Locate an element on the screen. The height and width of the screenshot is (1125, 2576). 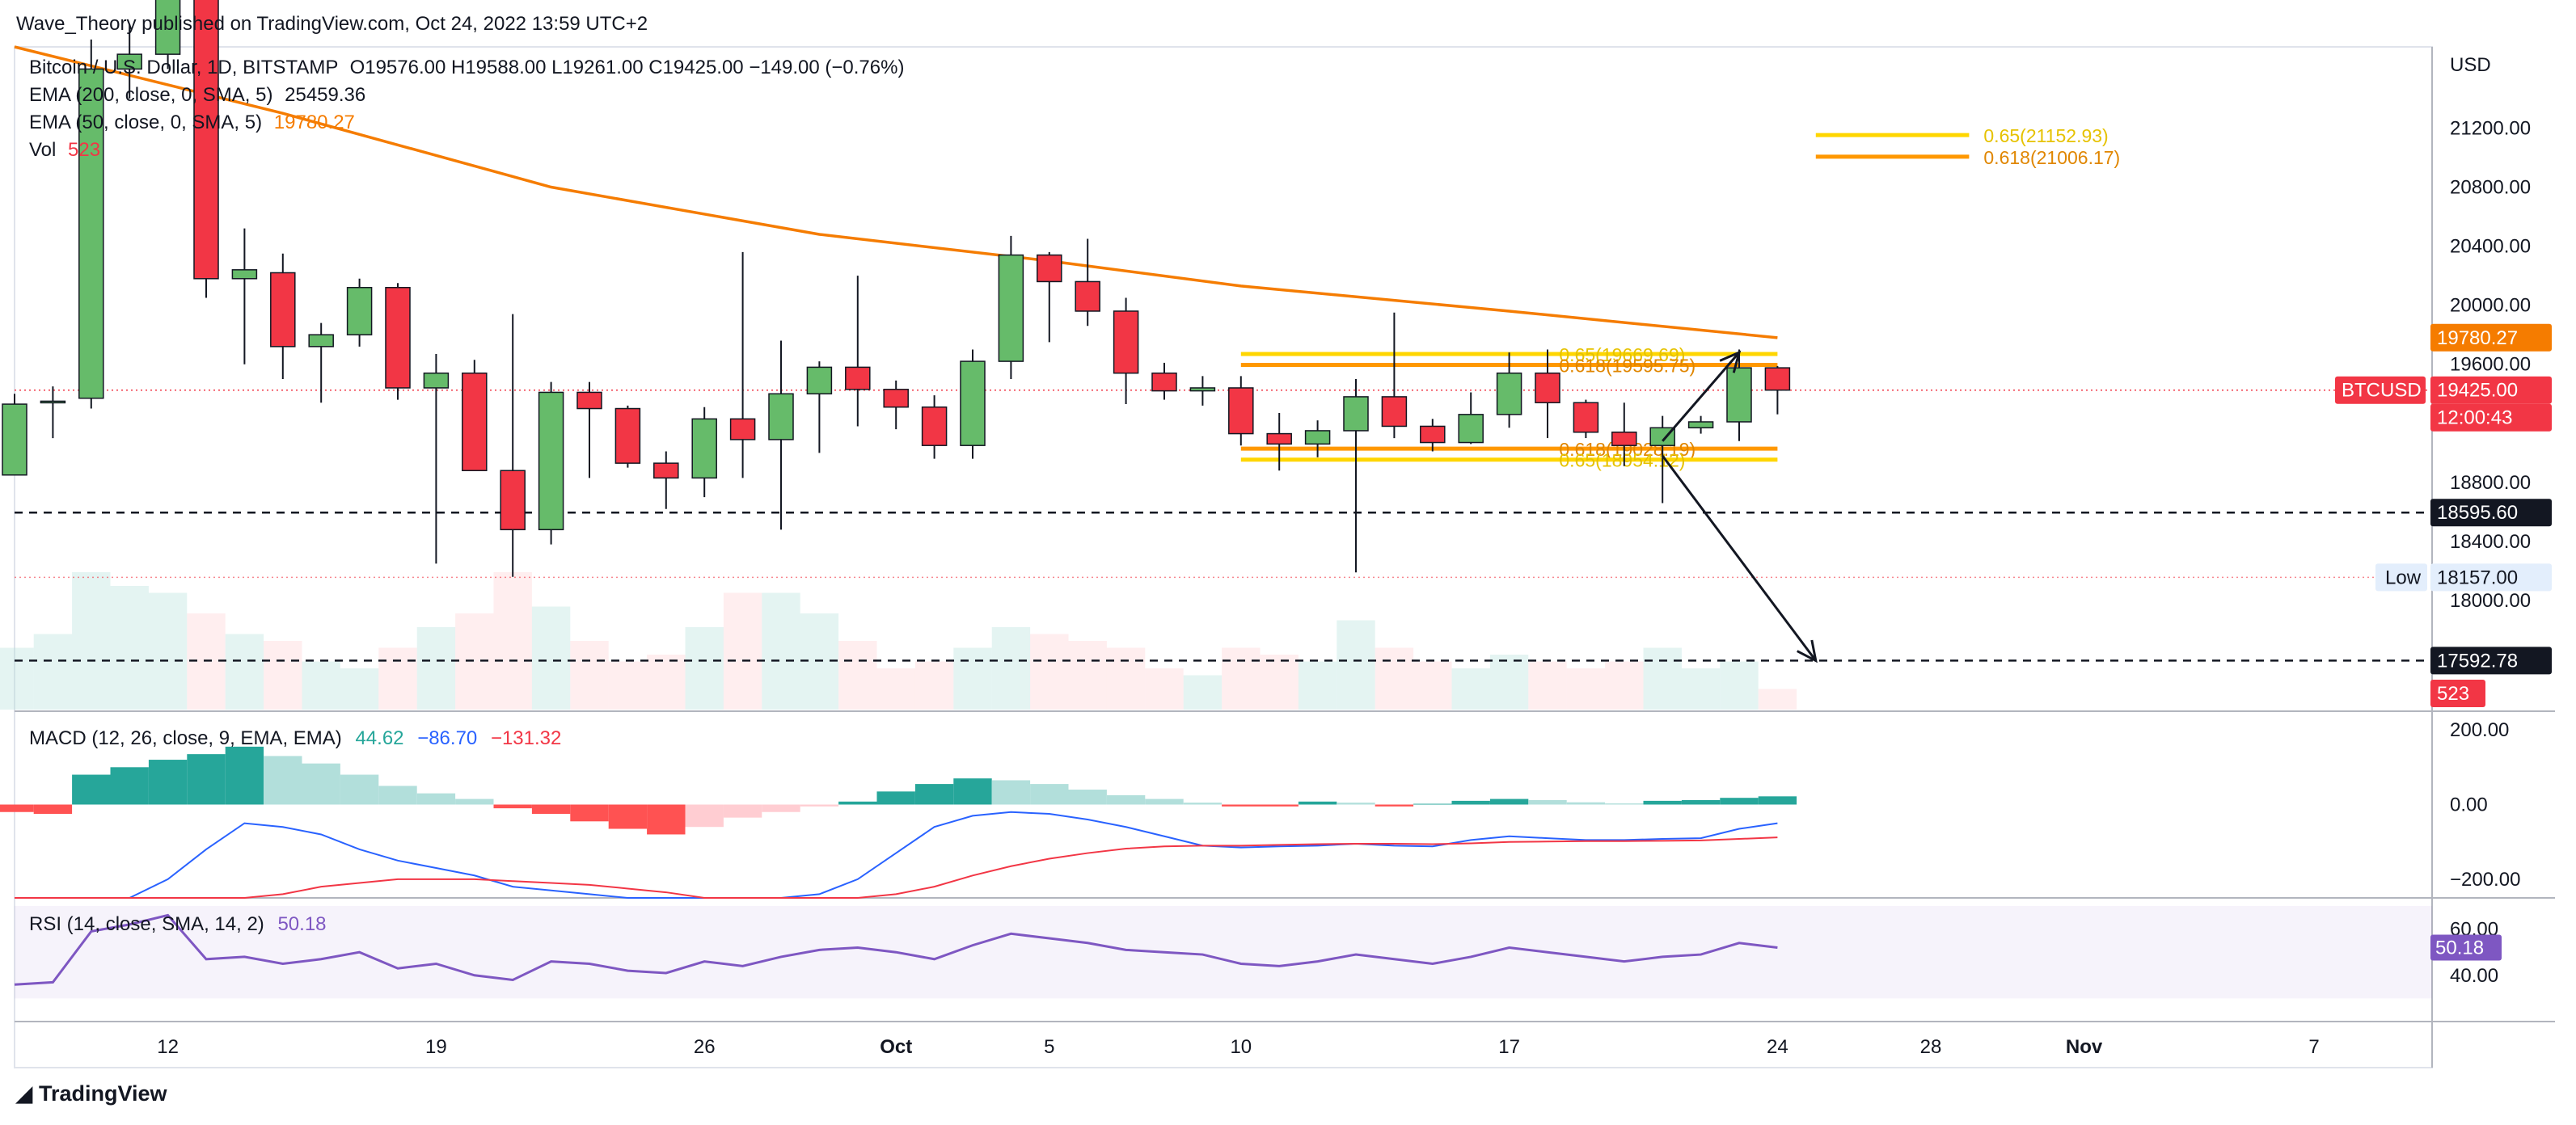
macd-line is located at coordinates (897, 855).